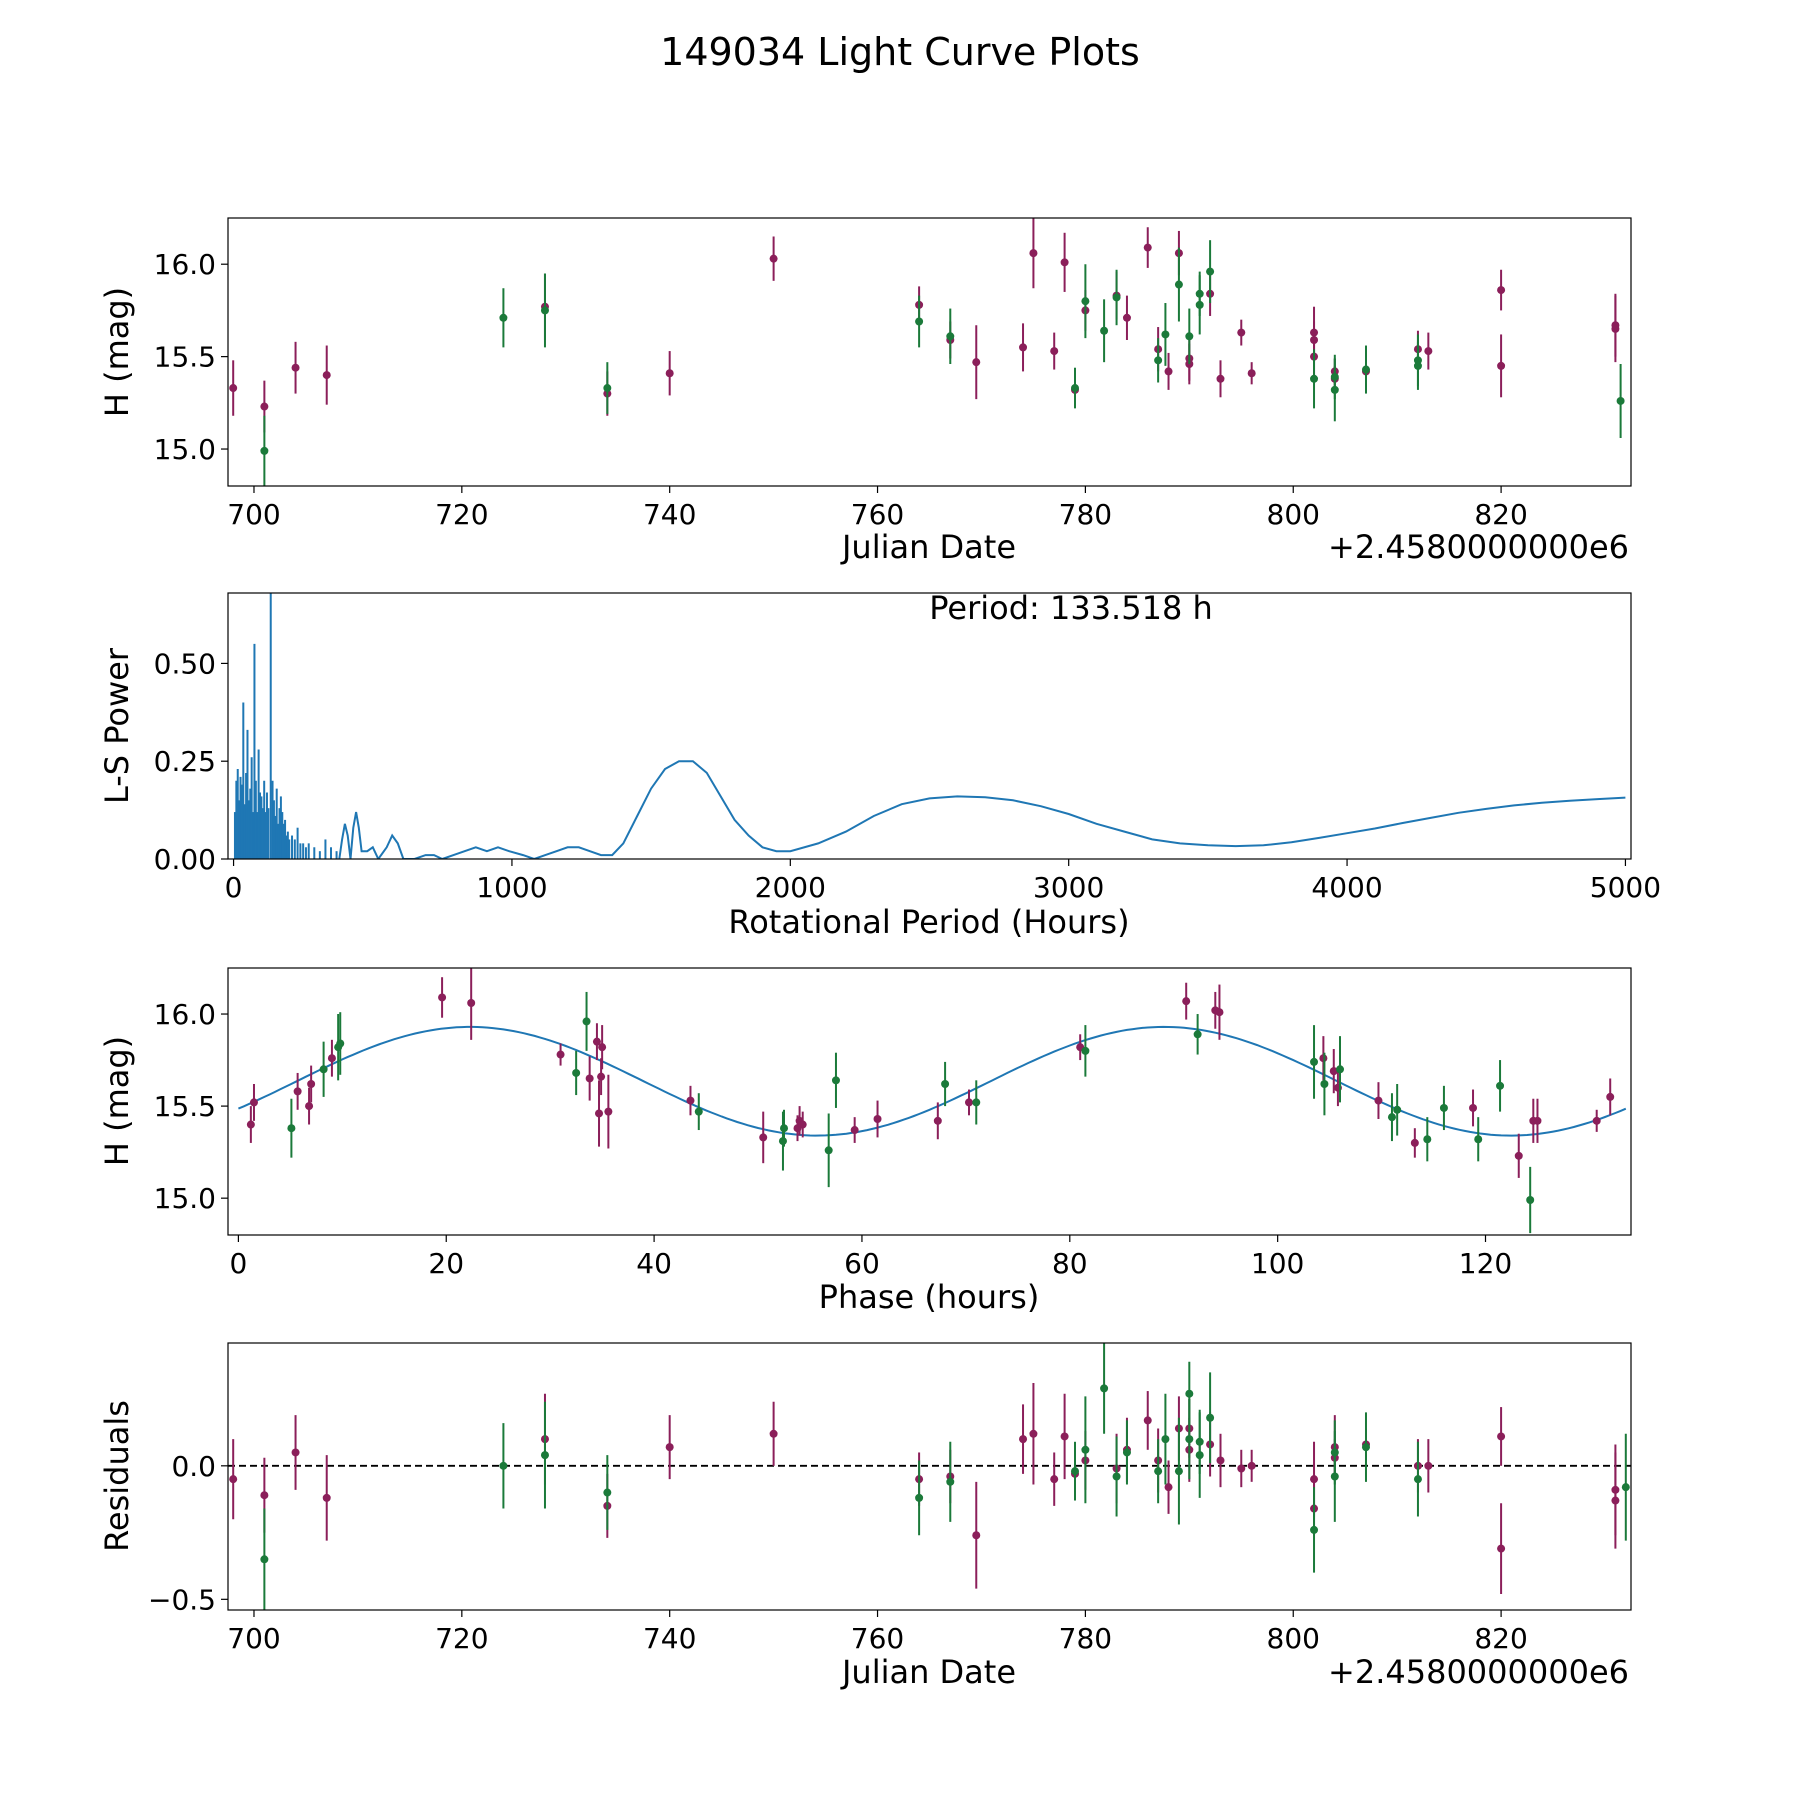 The height and width of the screenshot is (1800, 1800). What do you see at coordinates (929, 352) in the screenshot?
I see `lightcurve-frame` at bounding box center [929, 352].